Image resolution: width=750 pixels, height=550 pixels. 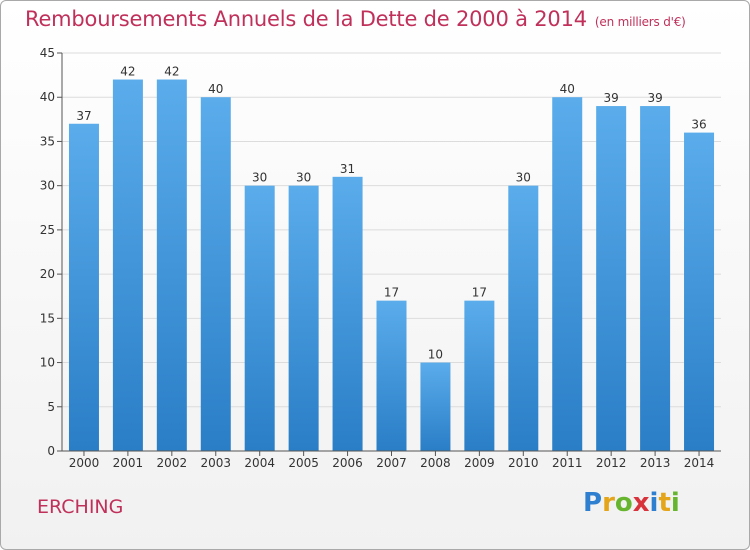 I want to click on data-label: 31, so click(x=347, y=169).